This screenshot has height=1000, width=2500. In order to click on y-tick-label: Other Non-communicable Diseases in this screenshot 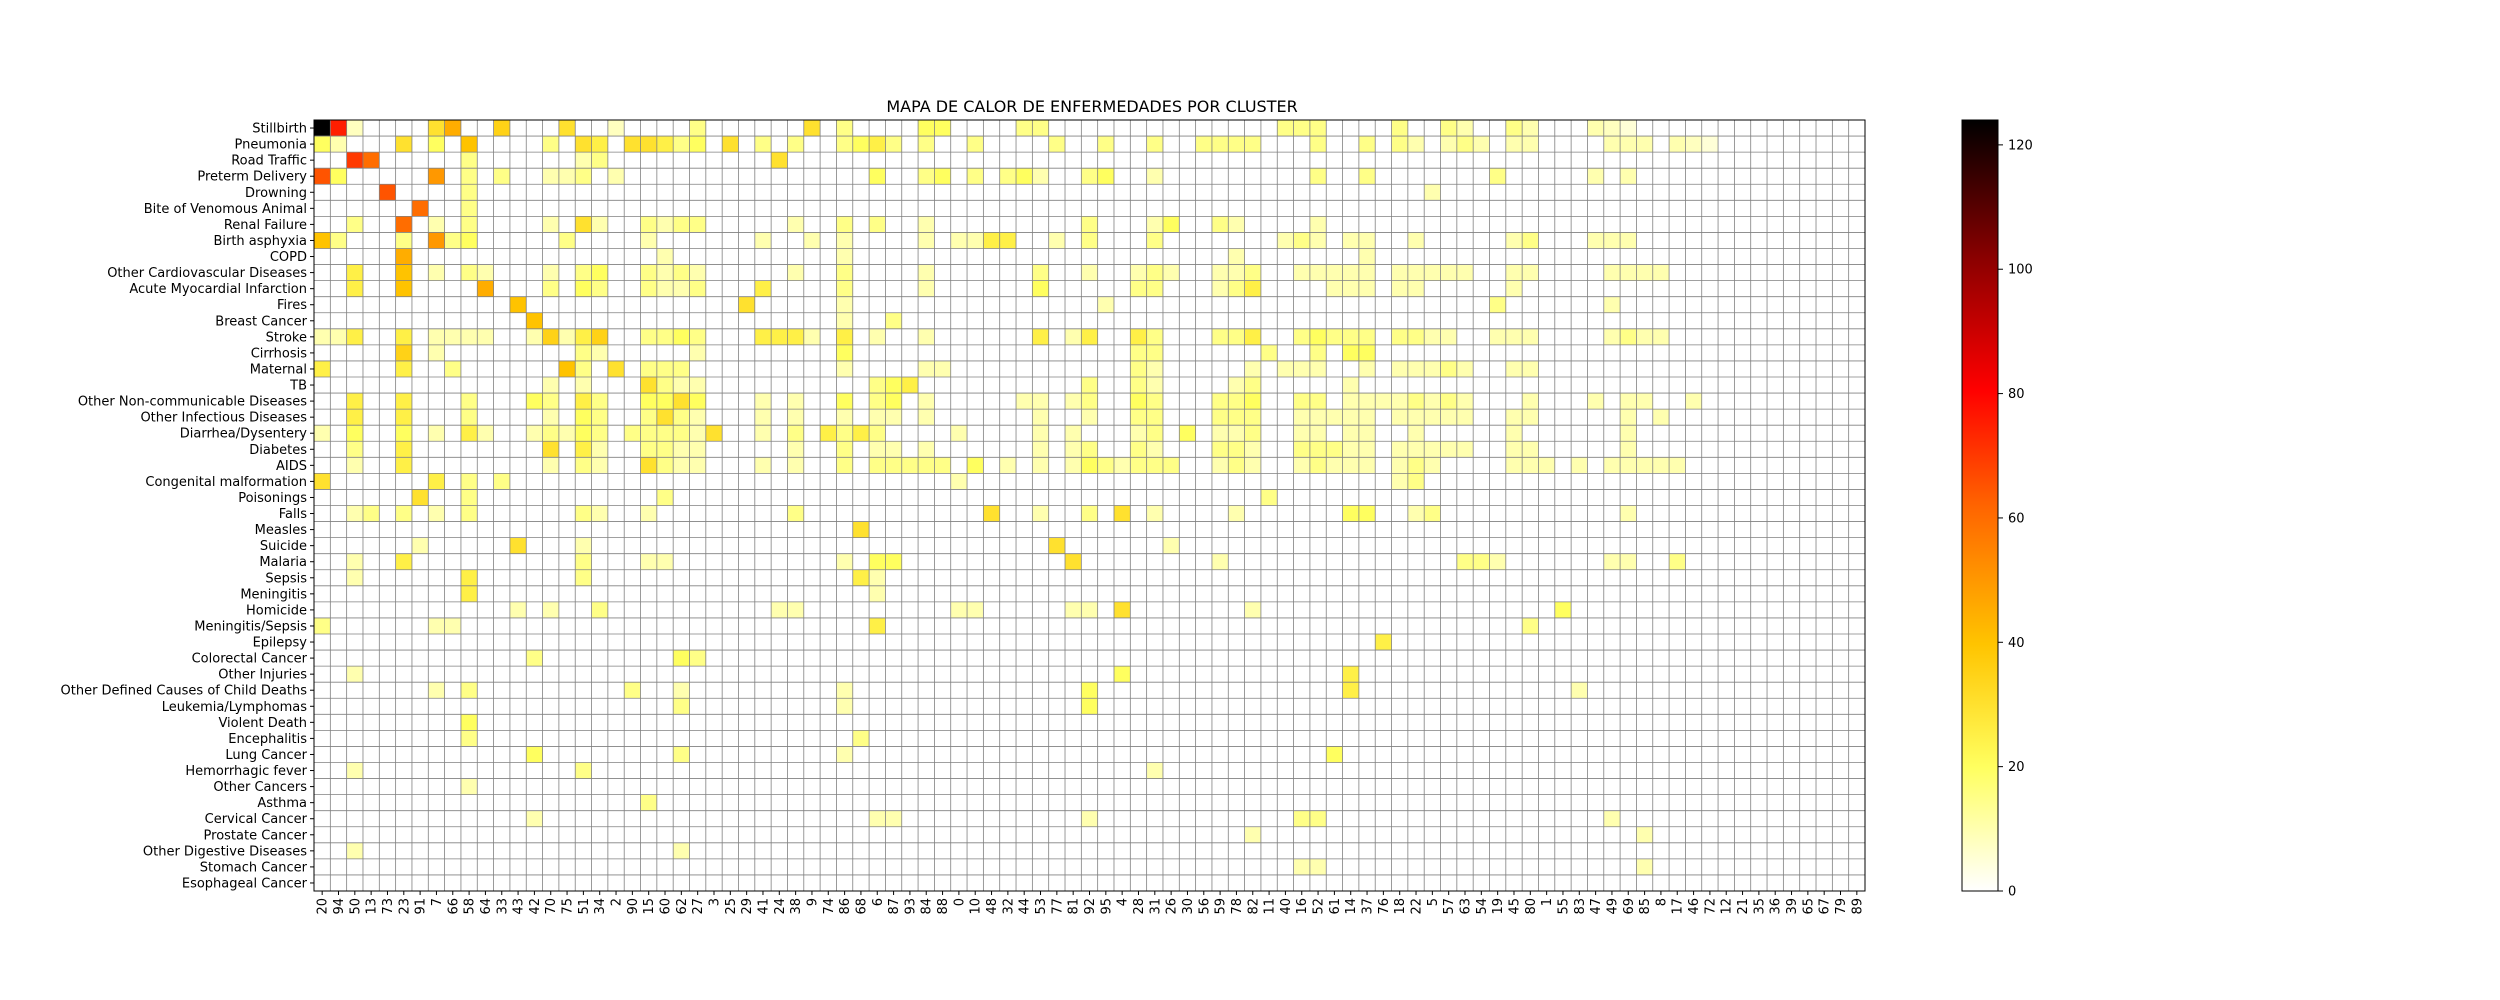, I will do `click(192, 402)`.